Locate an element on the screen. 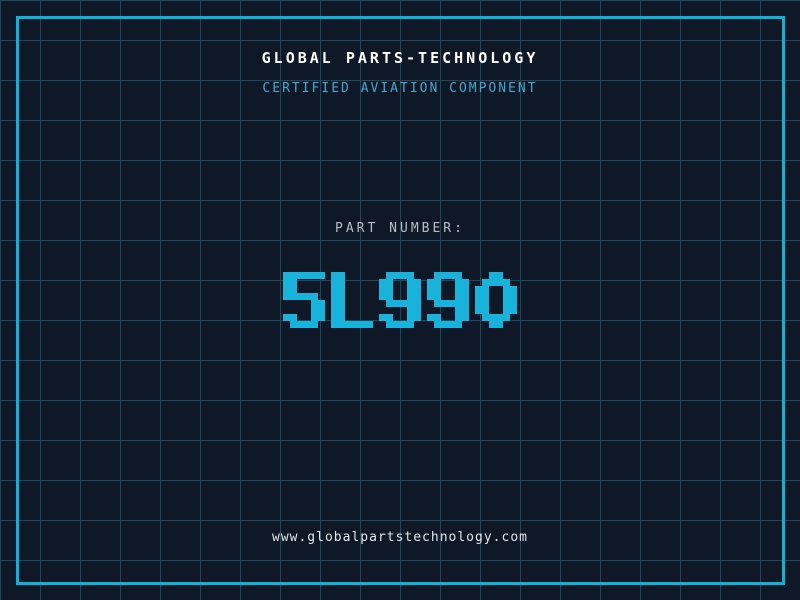  part-number-label: PART NUMBER: is located at coordinates (400, 228).